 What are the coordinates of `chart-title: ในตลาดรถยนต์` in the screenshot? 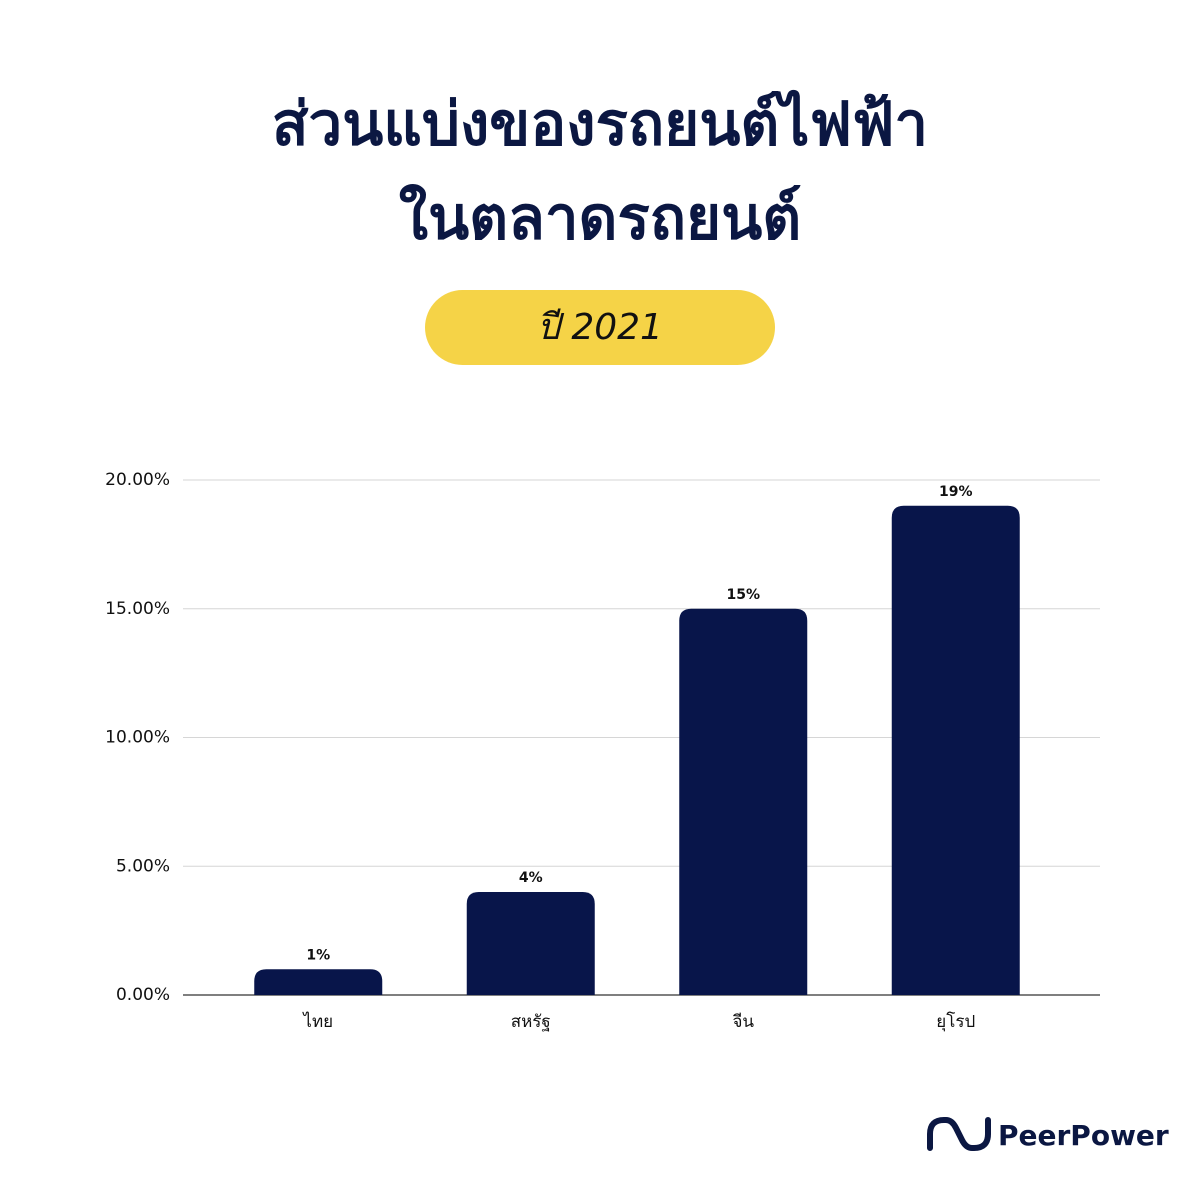 It's located at (600, 219).